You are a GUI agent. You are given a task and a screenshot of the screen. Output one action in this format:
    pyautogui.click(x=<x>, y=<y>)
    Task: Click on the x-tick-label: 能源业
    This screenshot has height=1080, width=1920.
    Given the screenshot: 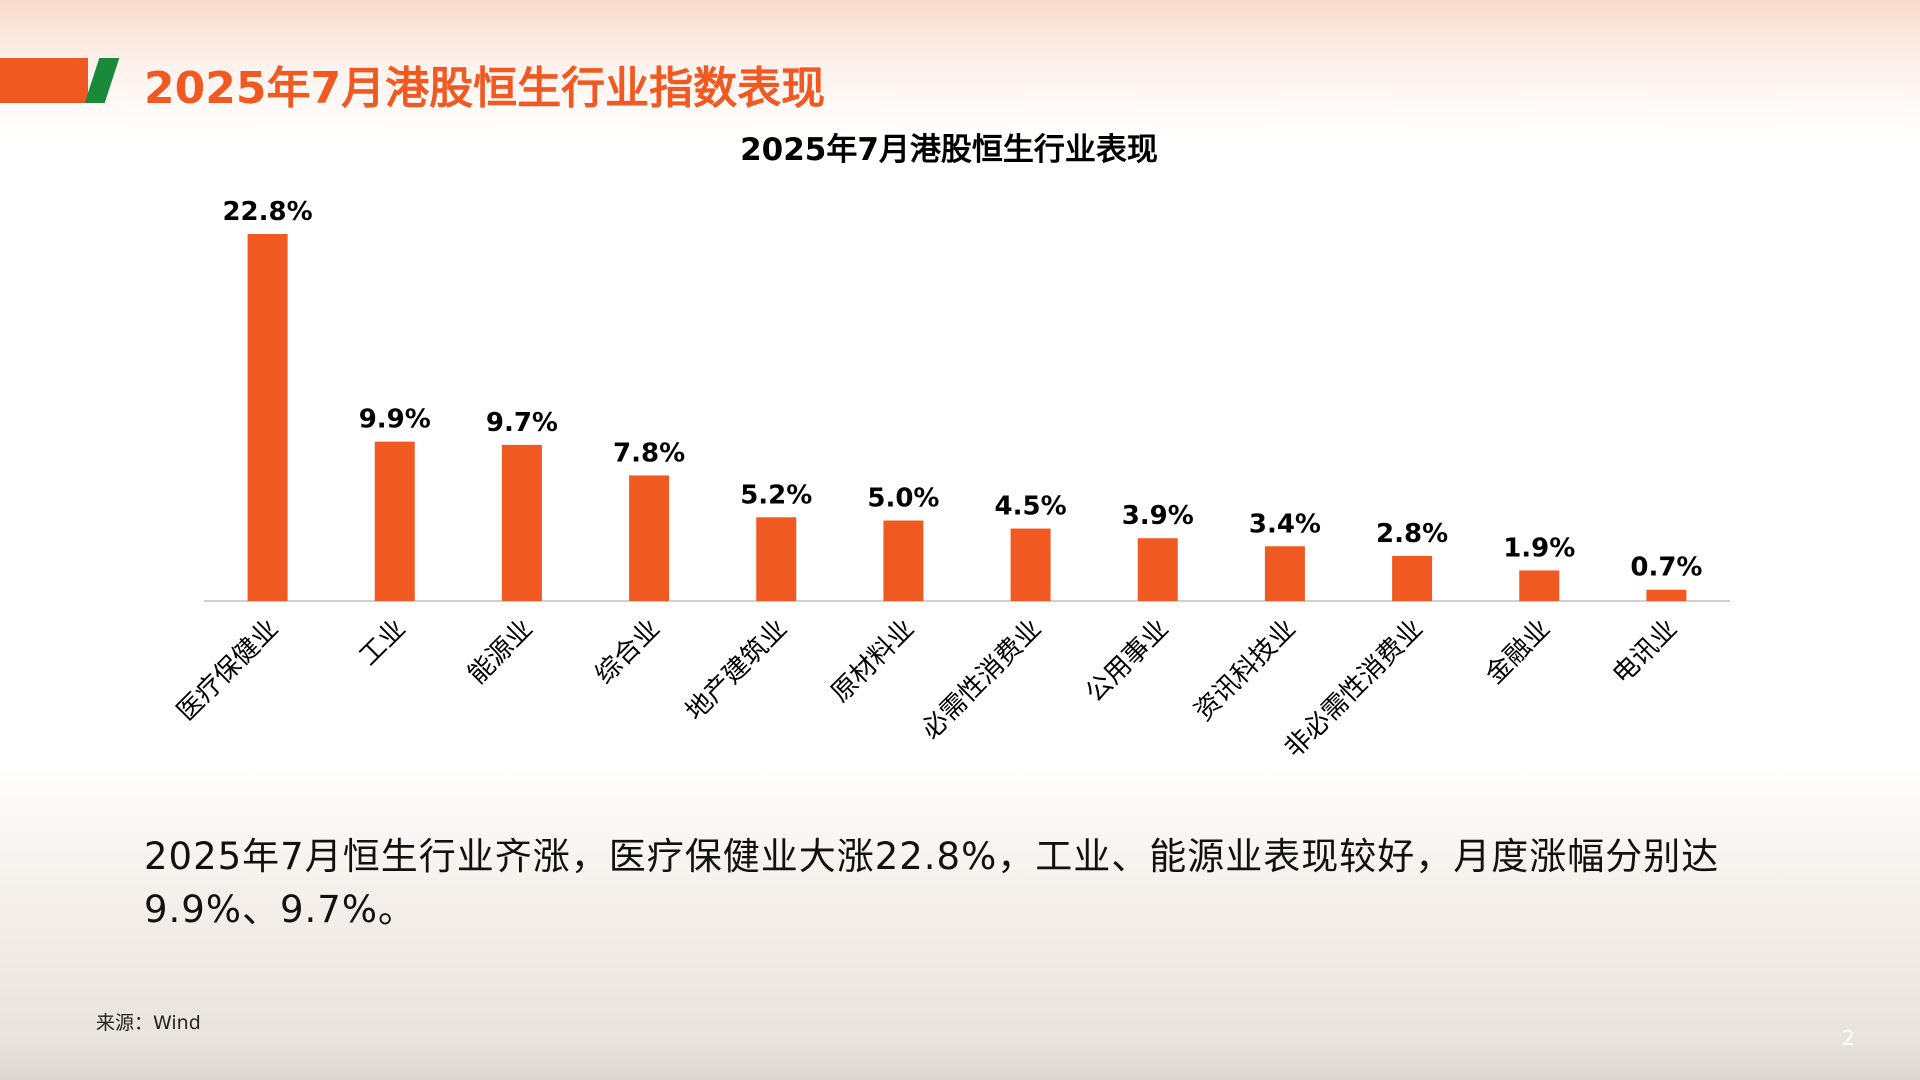 What is the action you would take?
    pyautogui.click(x=500, y=652)
    